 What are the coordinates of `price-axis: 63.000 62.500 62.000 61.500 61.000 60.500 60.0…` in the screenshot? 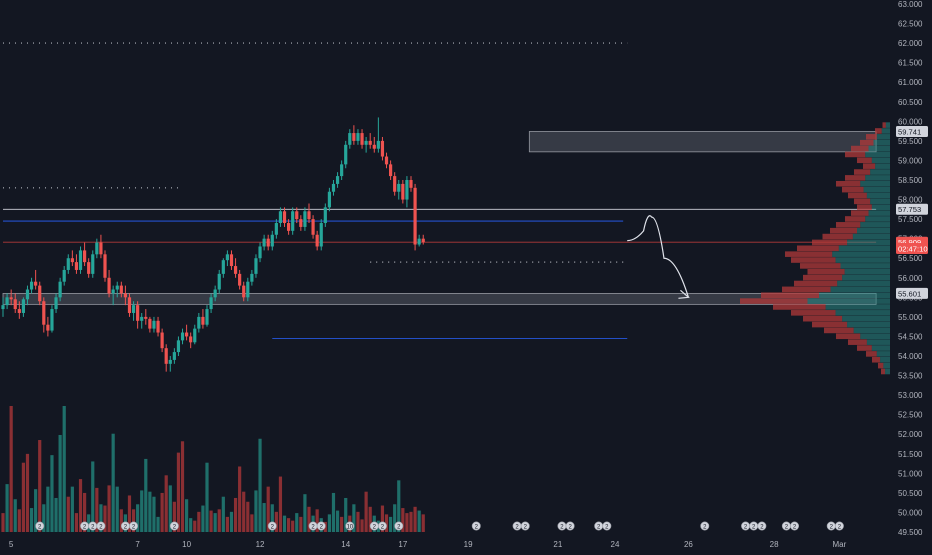 It's located at (910, 268).